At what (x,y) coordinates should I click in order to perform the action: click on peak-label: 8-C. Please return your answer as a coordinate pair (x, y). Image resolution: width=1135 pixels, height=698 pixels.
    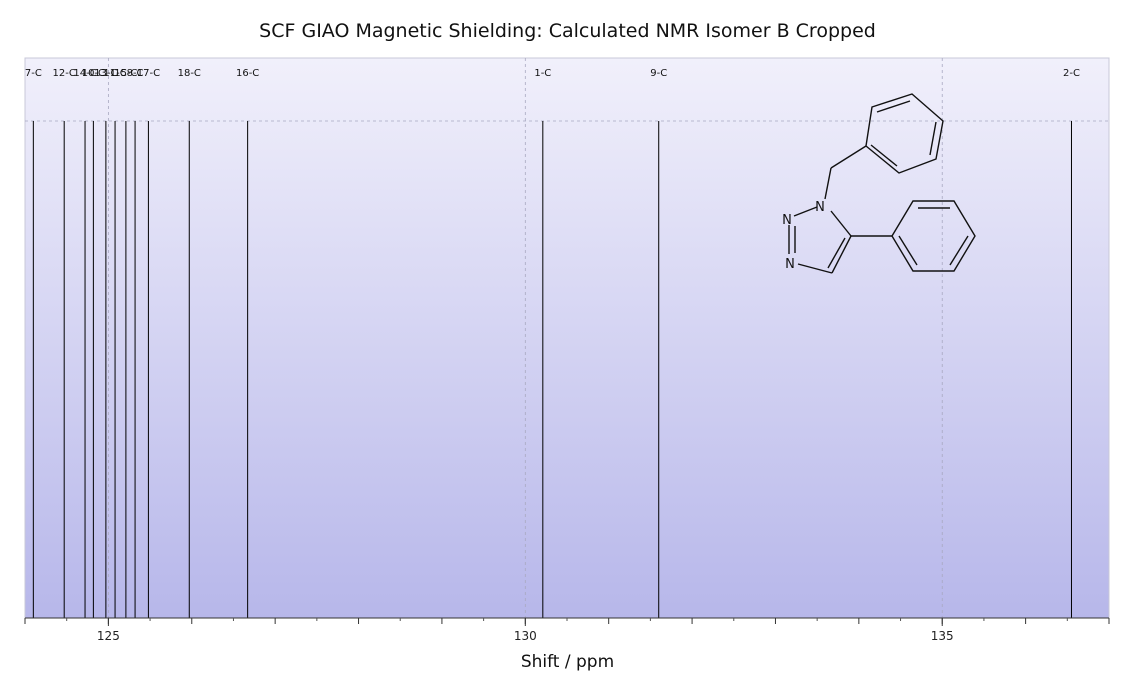
    Looking at the image, I should click on (135, 73).